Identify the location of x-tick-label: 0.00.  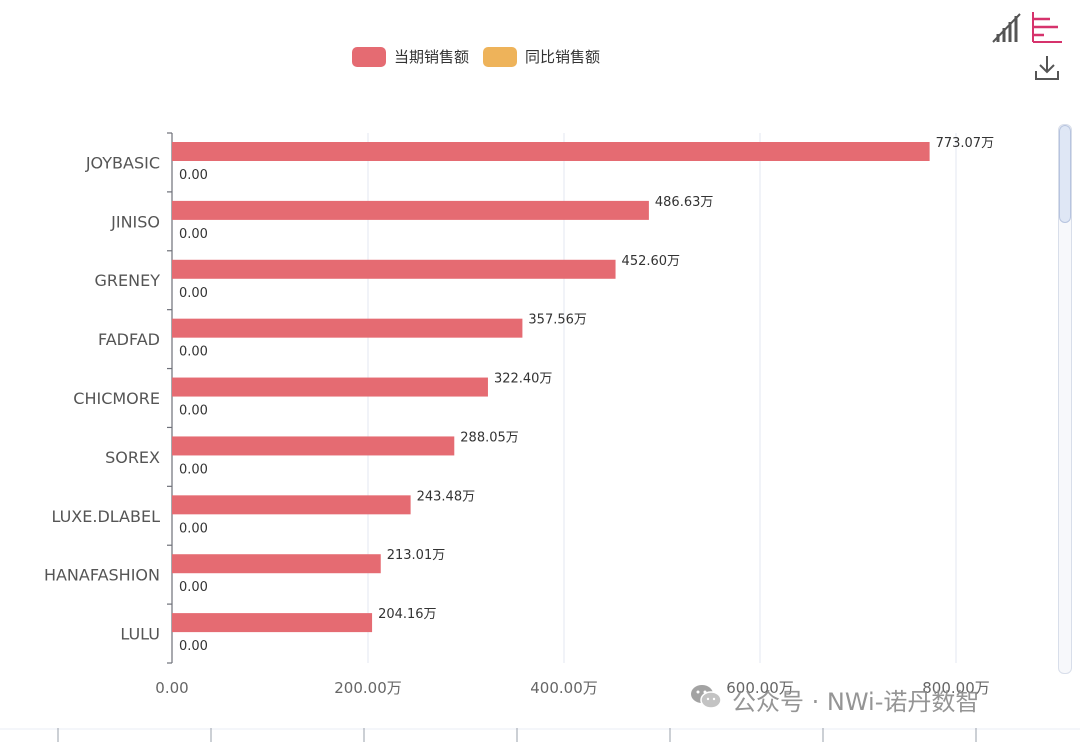
(171, 688).